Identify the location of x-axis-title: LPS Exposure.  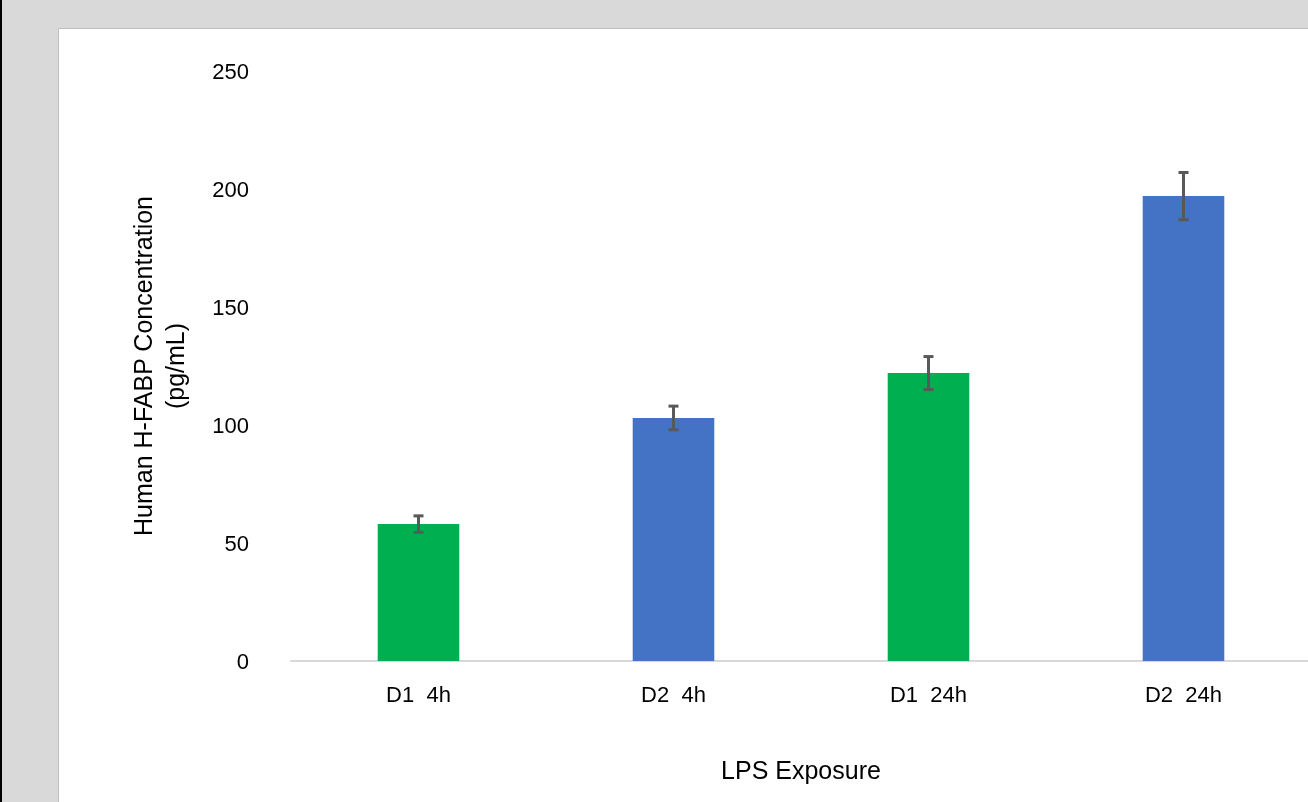
(801, 769).